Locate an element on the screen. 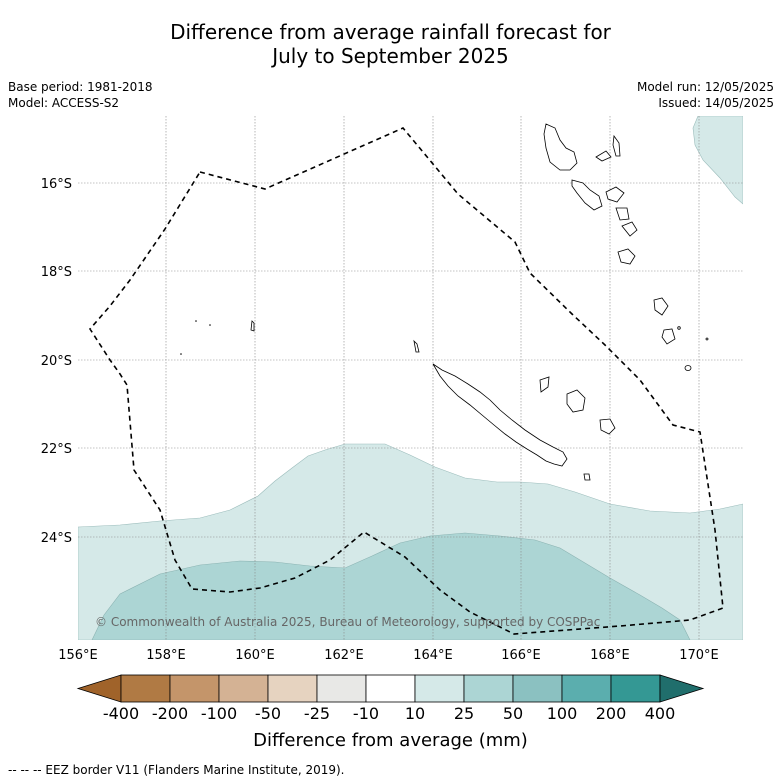 This screenshot has width=781, height=781. hunter-island is located at coordinates (668, 336).